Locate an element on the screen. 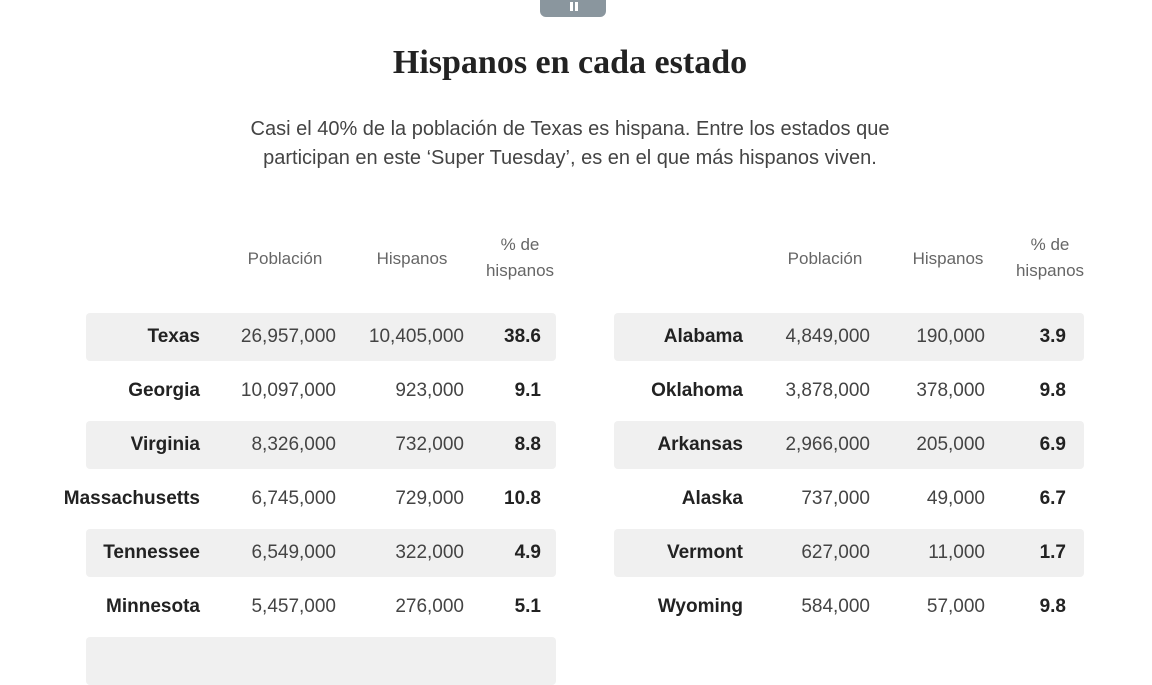  population: 10,097,000 is located at coordinates (288, 390).